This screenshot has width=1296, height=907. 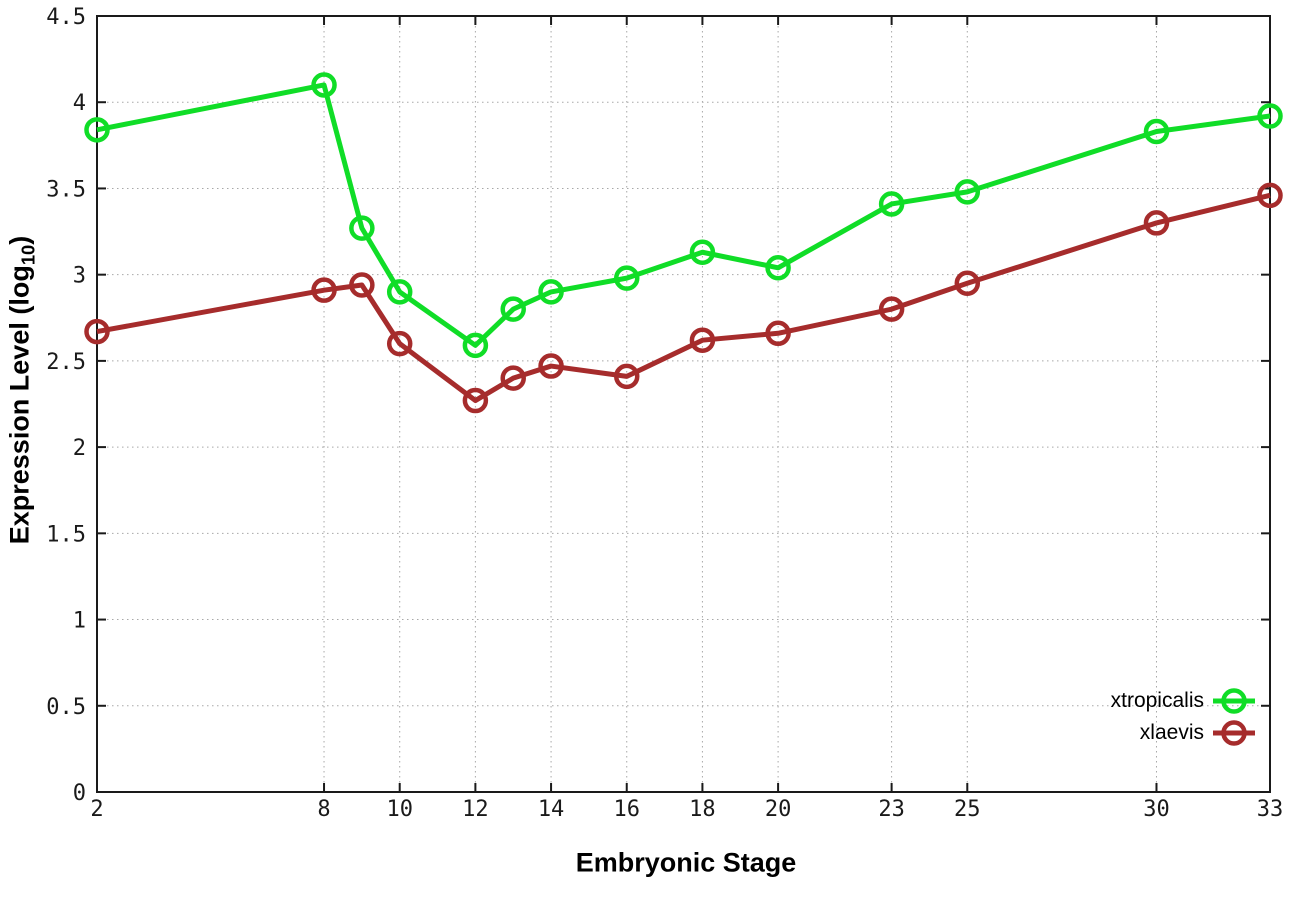 What do you see at coordinates (28, 255) in the screenshot?
I see `y-axis-title-subscript: 10` at bounding box center [28, 255].